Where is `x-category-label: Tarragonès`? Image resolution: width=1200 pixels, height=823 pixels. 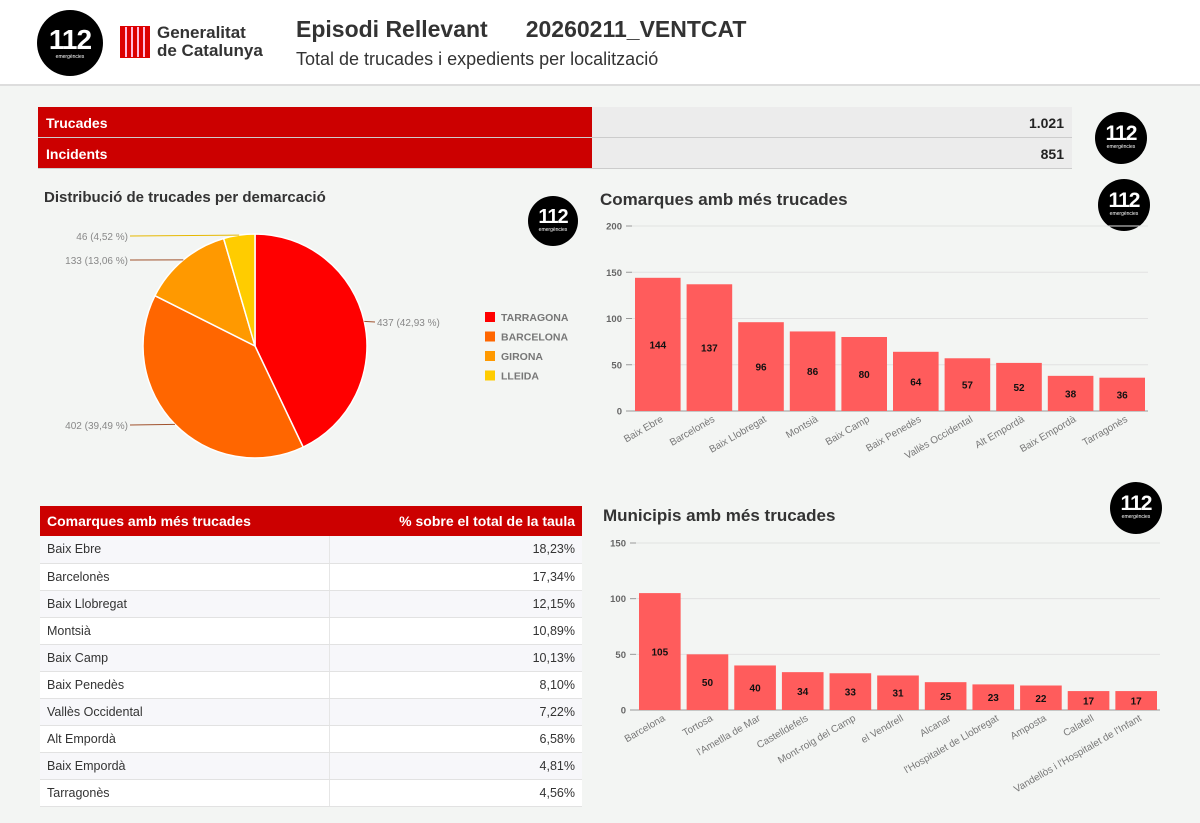 x-category-label: Tarragonès is located at coordinates (1105, 431).